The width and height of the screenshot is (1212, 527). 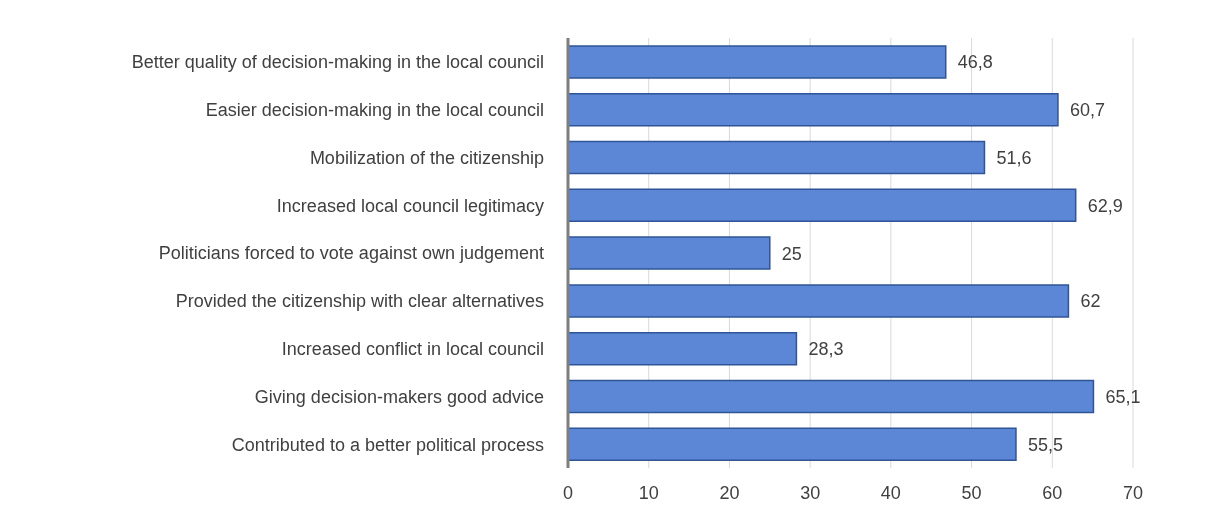 What do you see at coordinates (351, 253) in the screenshot?
I see `y-tick-label: Politicians forced to vote against own judgement` at bounding box center [351, 253].